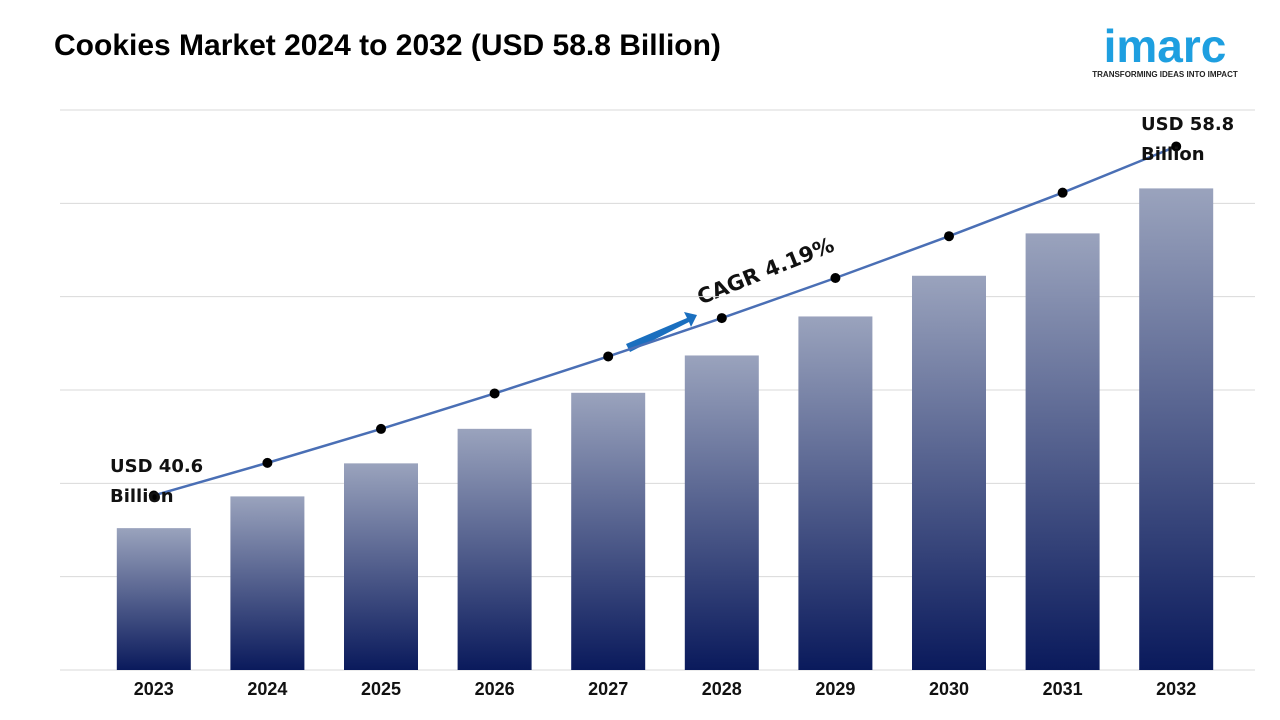  What do you see at coordinates (1165, 46) in the screenshot?
I see `logo-name: imarc` at bounding box center [1165, 46].